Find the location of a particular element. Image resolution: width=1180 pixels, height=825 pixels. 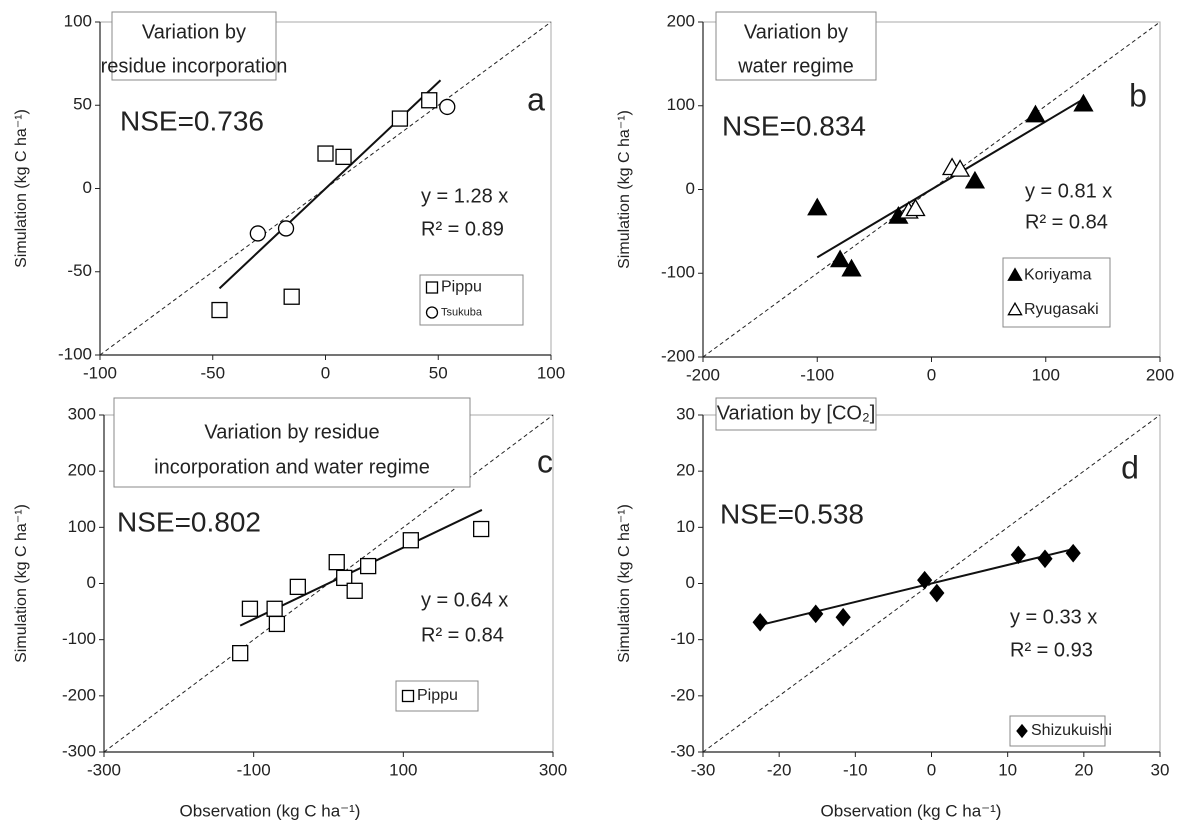

y-tick-label: 50 is located at coordinates (82, 104).